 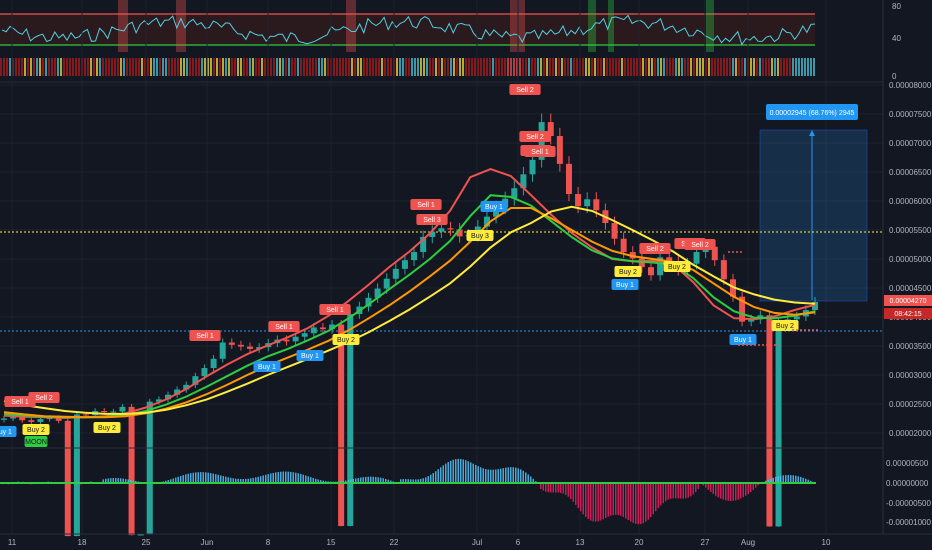 I want to click on signal-label: Buy 1, so click(x=494, y=207).